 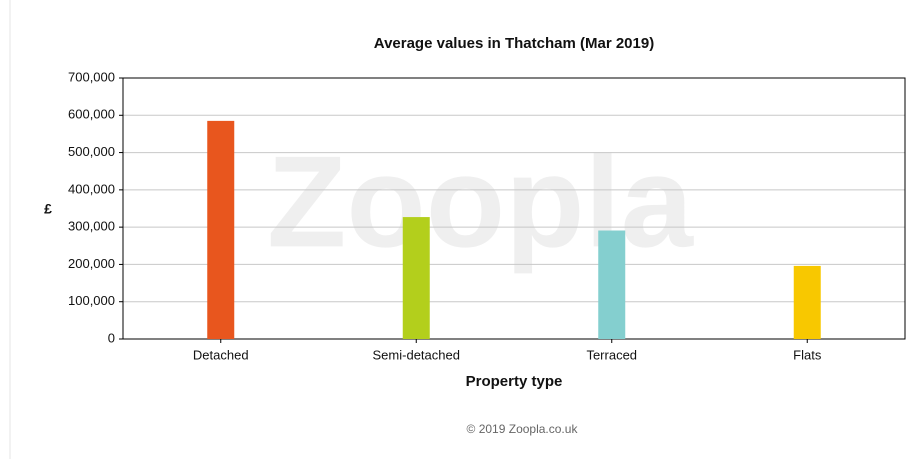 What do you see at coordinates (91, 188) in the screenshot?
I see `y-tick-label: 400,000` at bounding box center [91, 188].